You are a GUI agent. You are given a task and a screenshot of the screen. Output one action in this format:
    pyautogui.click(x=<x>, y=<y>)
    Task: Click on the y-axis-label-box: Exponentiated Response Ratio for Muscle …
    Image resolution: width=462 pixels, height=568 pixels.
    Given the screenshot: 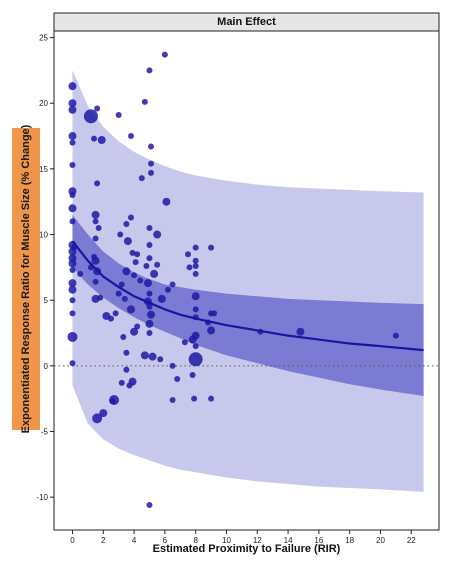 What is the action you would take?
    pyautogui.click(x=26, y=279)
    